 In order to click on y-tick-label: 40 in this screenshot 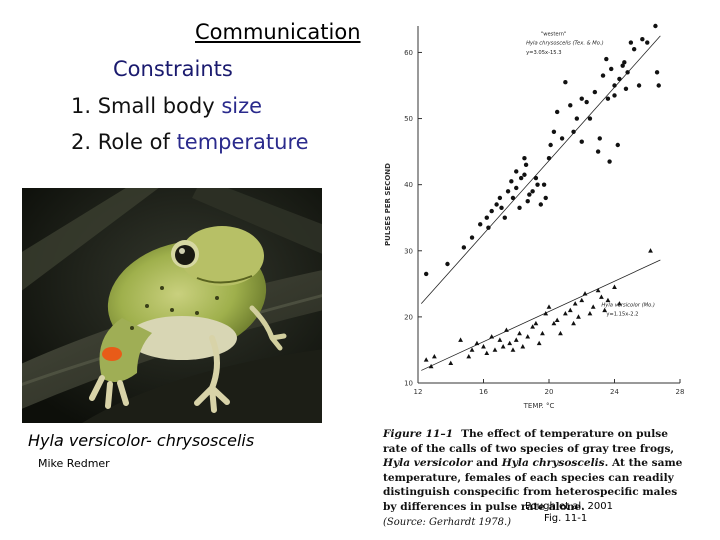, I will do `click(408, 185)`.